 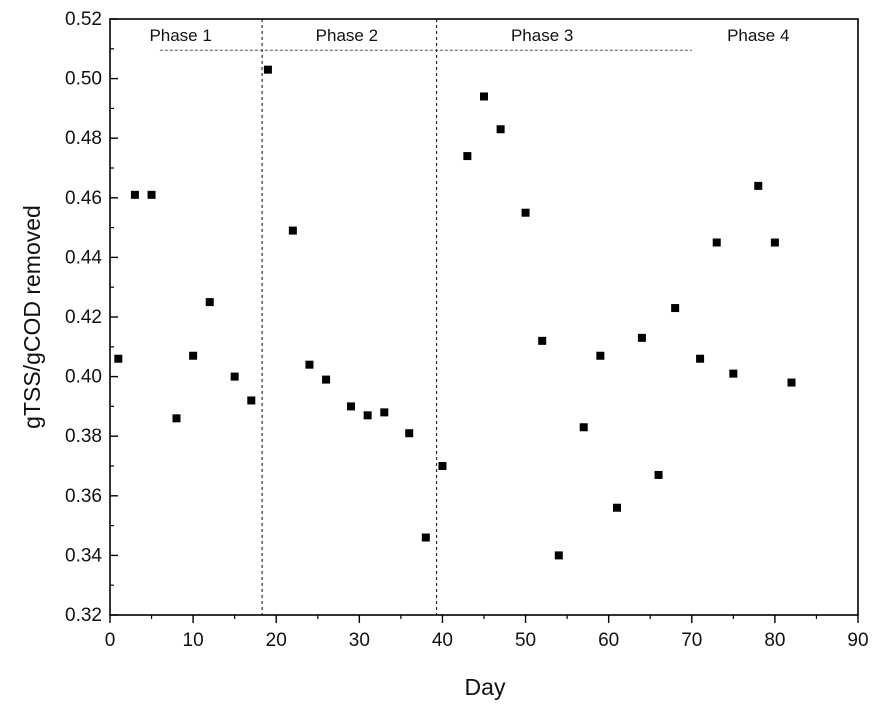 I want to click on y-tick-label: 0.36, so click(x=83, y=496).